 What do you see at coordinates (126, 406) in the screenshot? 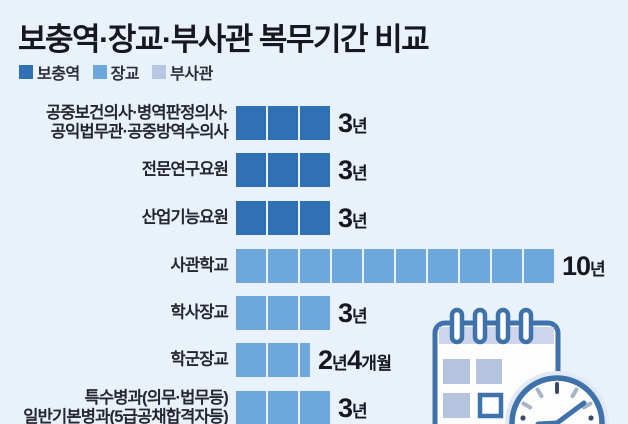
I see `row-label: 특수병과(의무·법무등) 일반기본병과(5급공채합격자등)` at bounding box center [126, 406].